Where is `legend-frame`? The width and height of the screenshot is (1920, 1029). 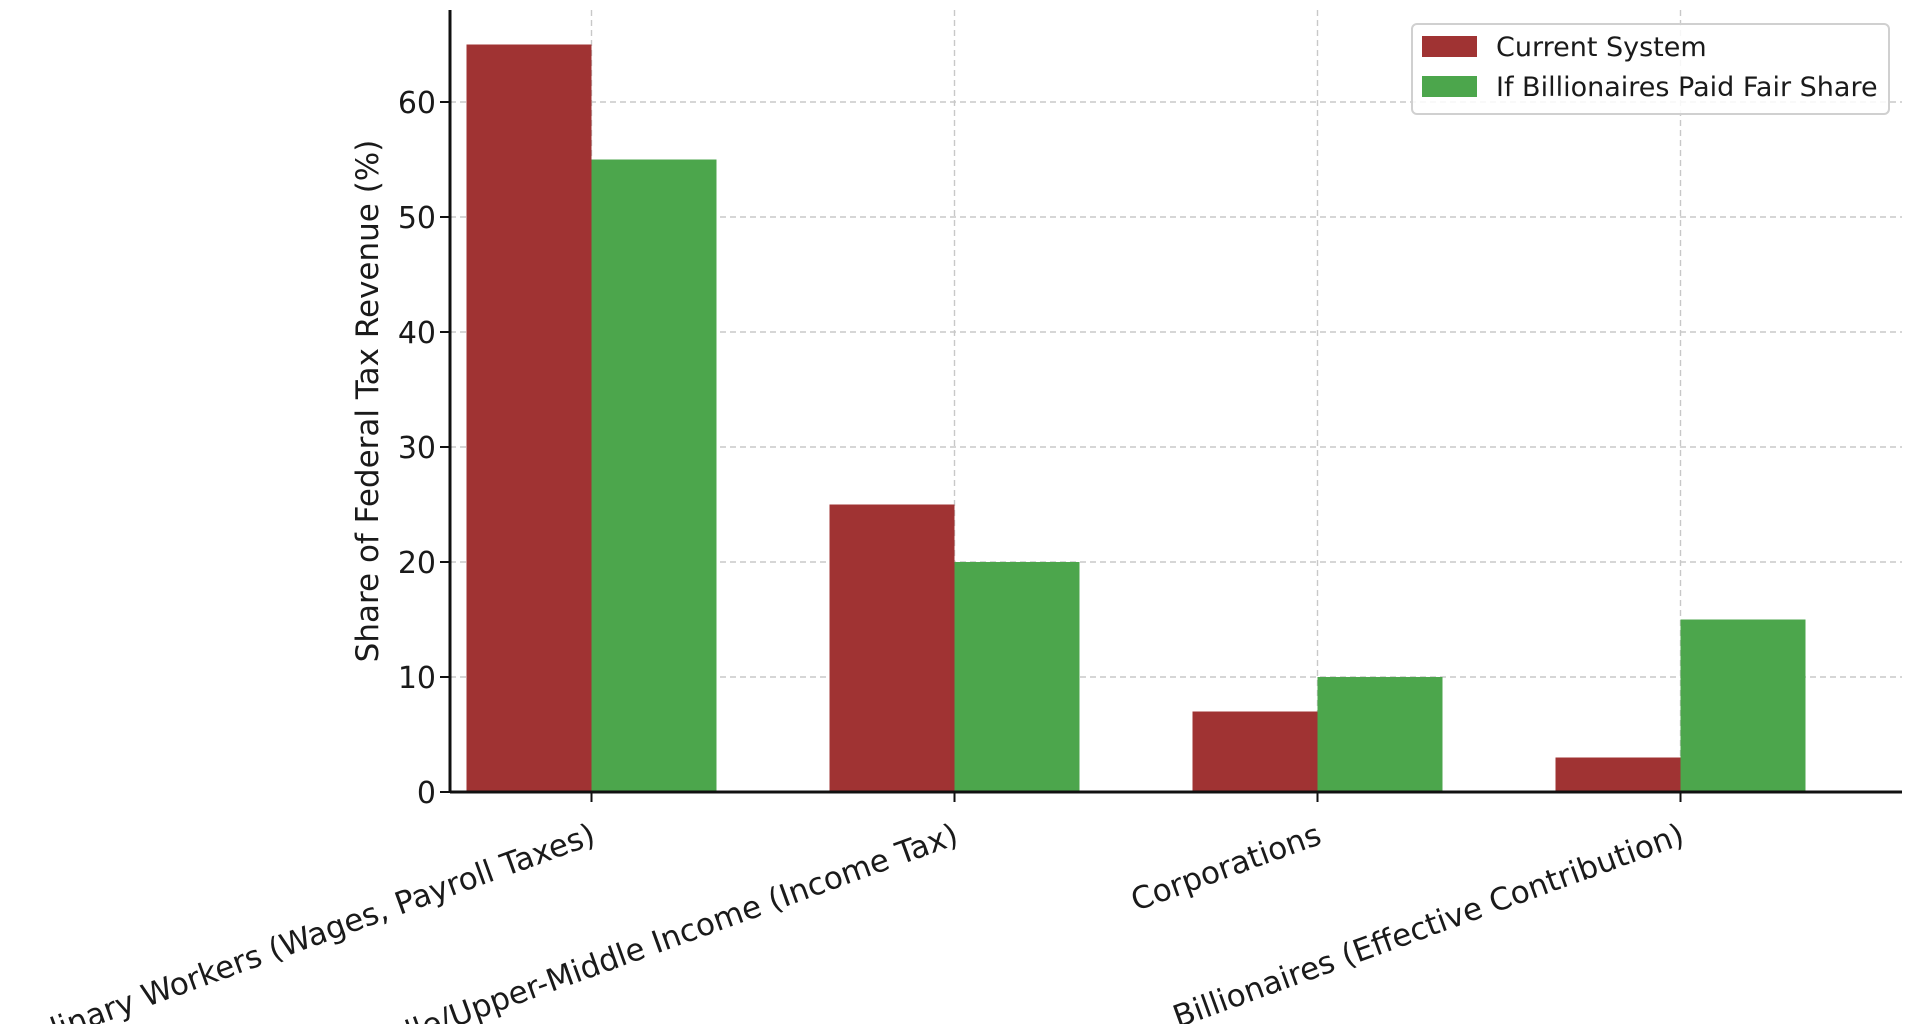 legend-frame is located at coordinates (1650, 69).